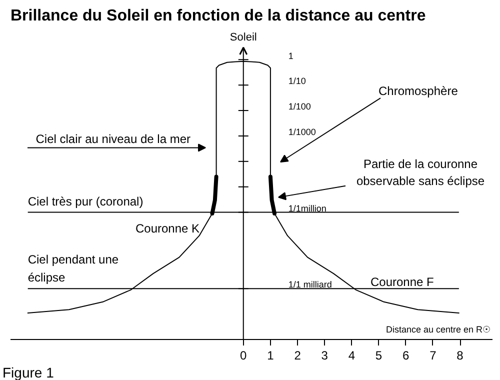  What do you see at coordinates (297, 81) in the screenshot?
I see `y-tick-label: 1/10` at bounding box center [297, 81].